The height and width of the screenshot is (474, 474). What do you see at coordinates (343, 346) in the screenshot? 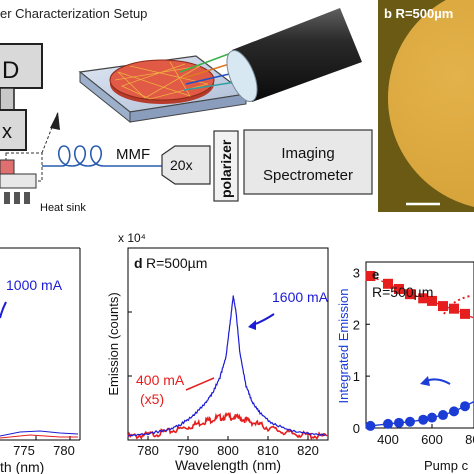
I see `panel-e-ylabel: Integrated Emission` at bounding box center [343, 346].